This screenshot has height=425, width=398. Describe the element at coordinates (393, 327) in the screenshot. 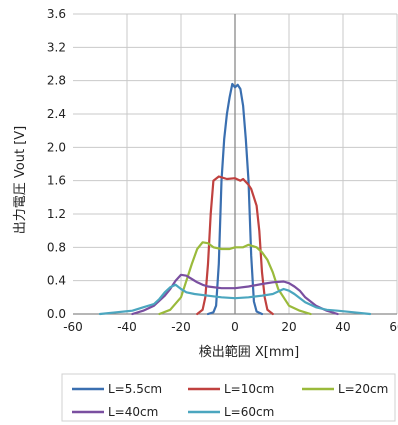

I see `x-tick-label: 60` at that location.